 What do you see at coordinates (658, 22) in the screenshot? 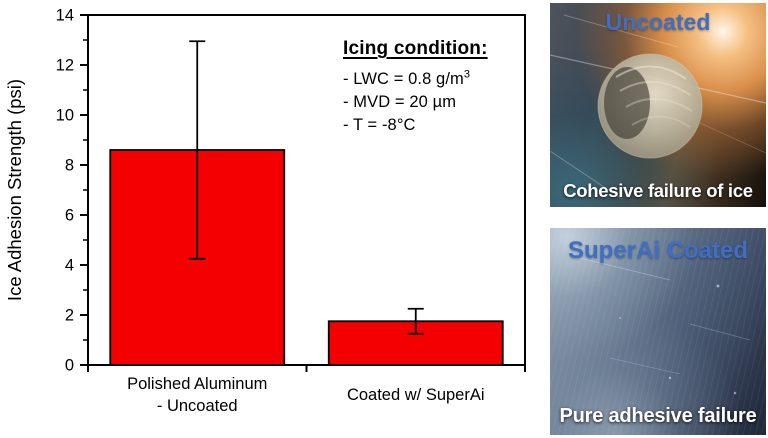
I see `photo-label-uncoated: Uncoated` at bounding box center [658, 22].